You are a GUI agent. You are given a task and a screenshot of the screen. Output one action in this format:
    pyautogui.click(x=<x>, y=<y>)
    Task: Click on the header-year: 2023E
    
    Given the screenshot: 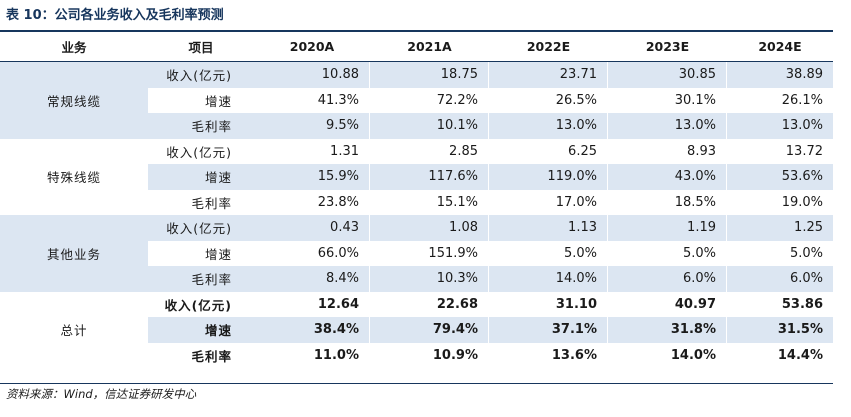 What is the action you would take?
    pyautogui.click(x=667, y=47)
    